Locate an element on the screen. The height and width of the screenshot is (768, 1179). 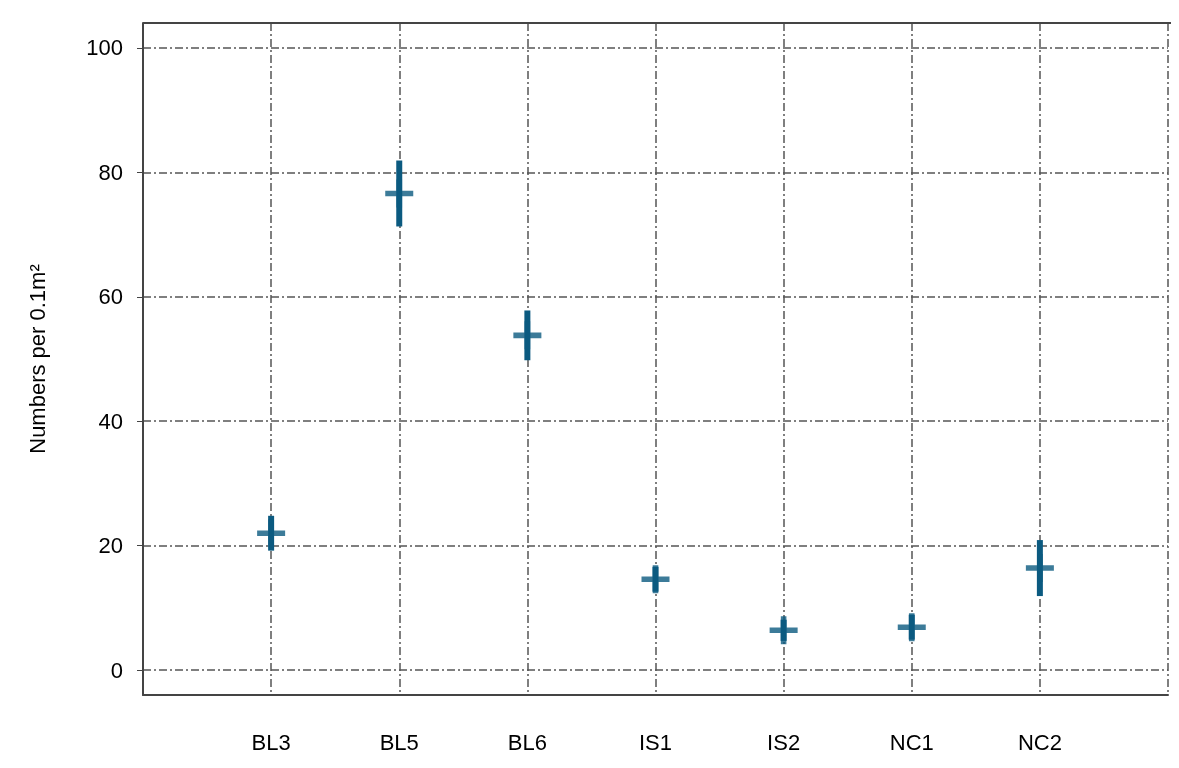
y-tick-label: 20 is located at coordinates (110, 546).